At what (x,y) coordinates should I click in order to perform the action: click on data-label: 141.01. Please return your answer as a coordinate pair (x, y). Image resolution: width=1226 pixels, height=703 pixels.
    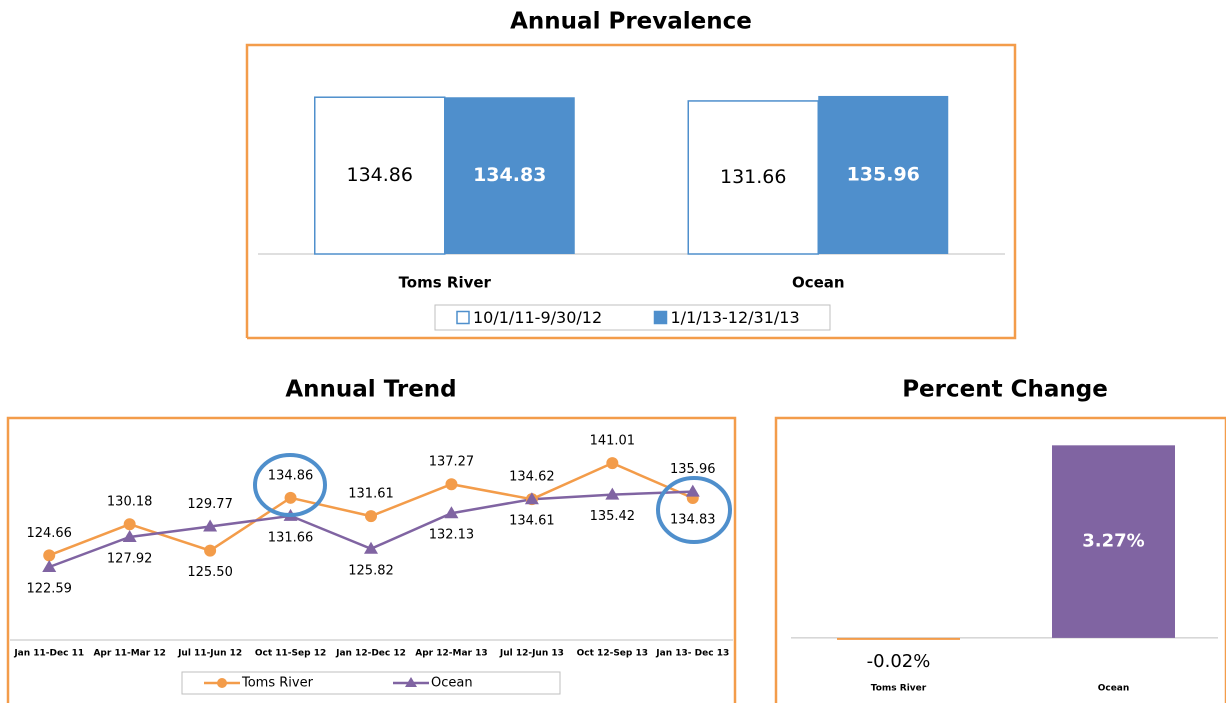
    Looking at the image, I should click on (613, 441).